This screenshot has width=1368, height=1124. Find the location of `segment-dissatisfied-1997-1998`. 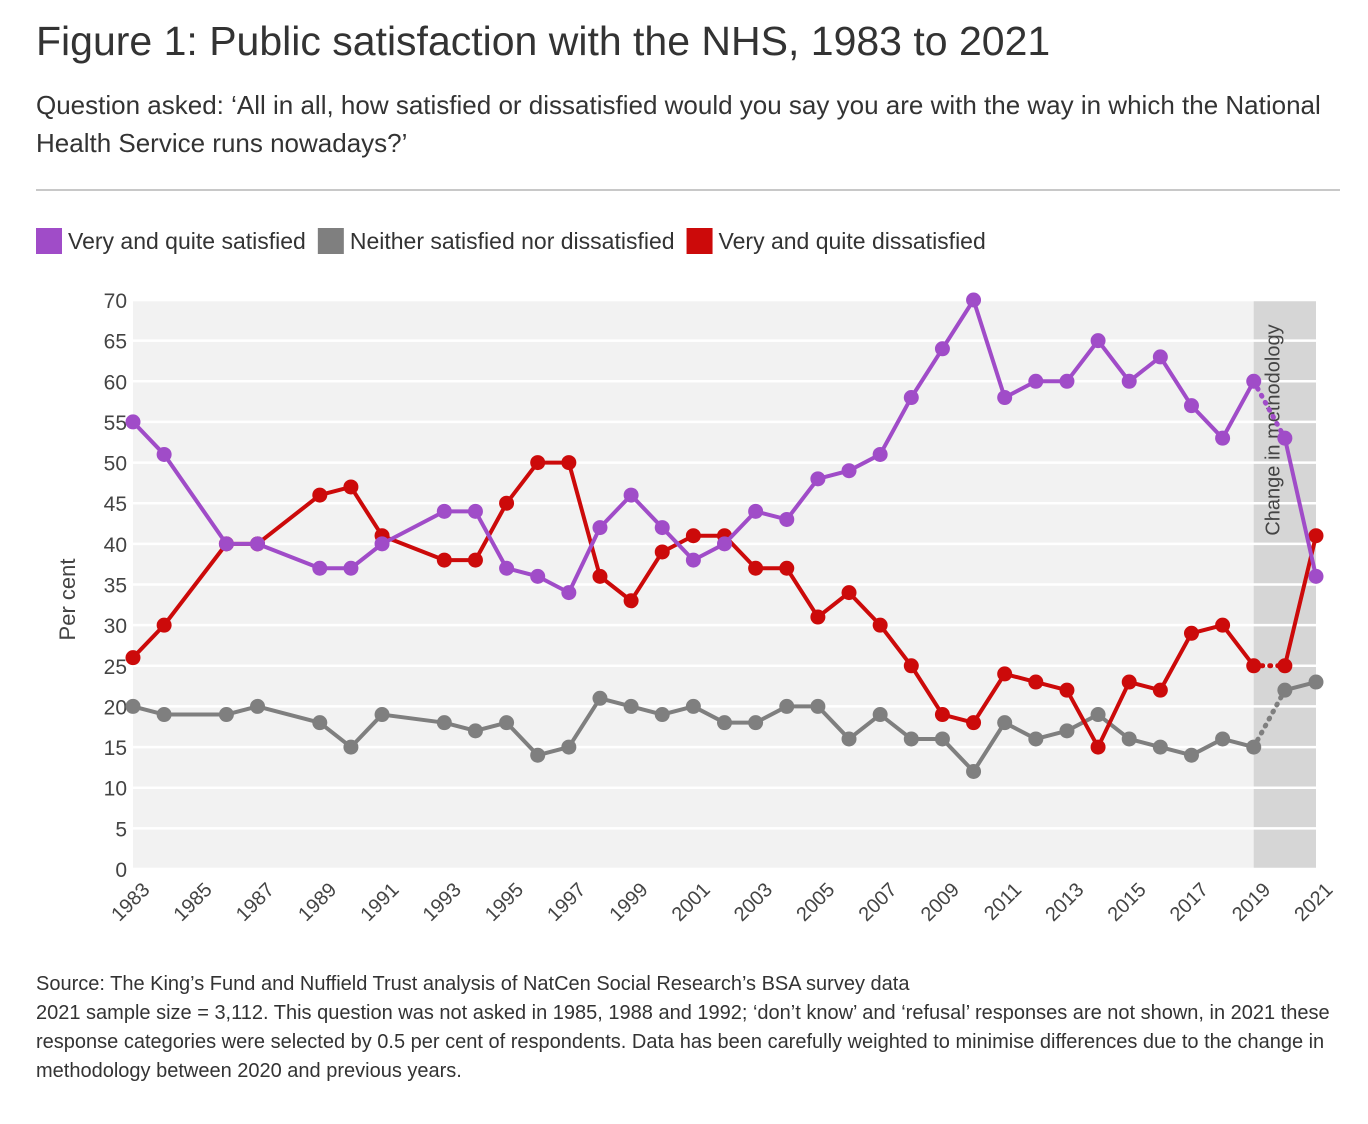

segment-dissatisfied-1997-1998 is located at coordinates (584, 519).